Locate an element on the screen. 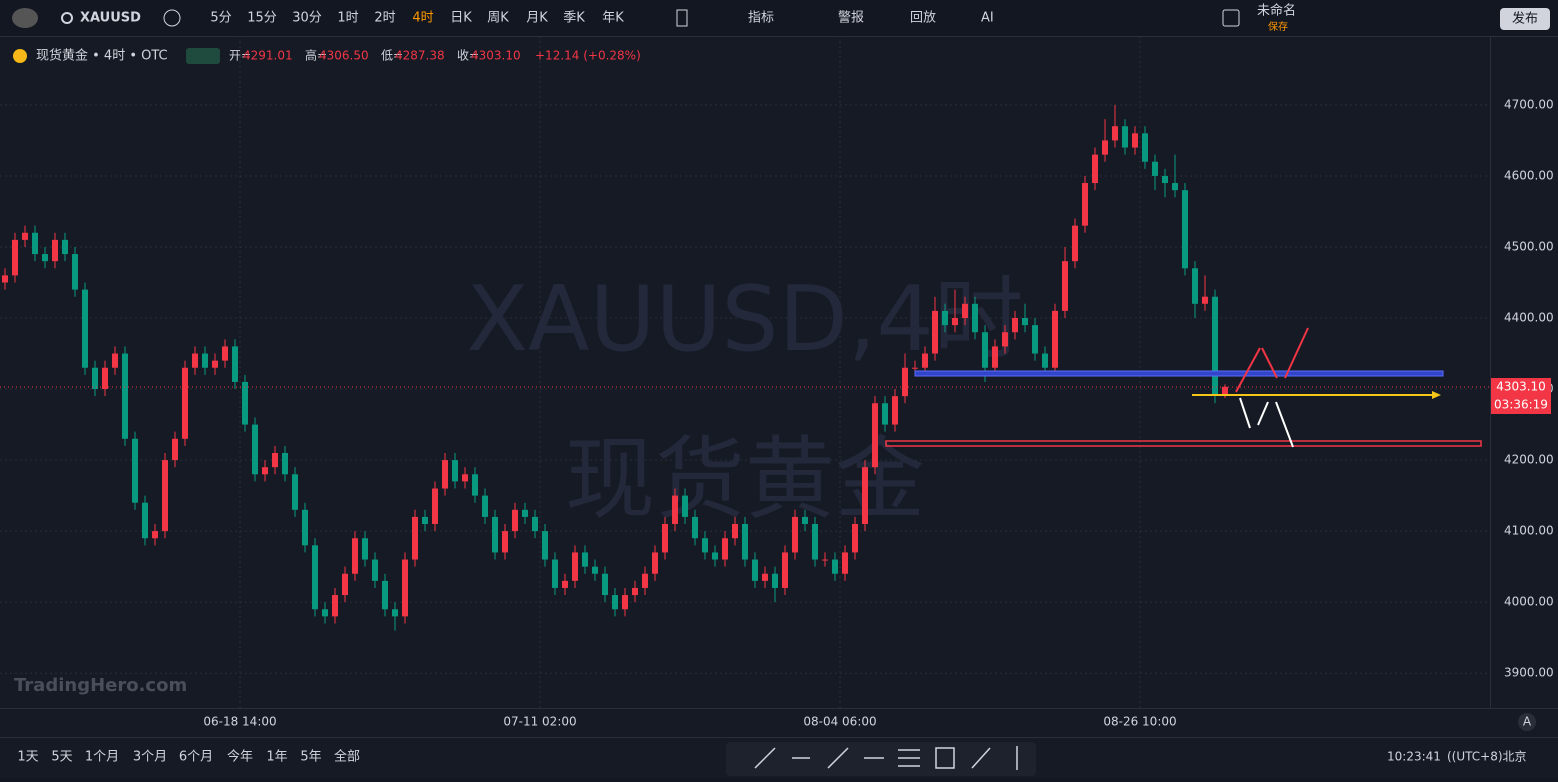  indicators: 指标 is located at coordinates (761, 18).